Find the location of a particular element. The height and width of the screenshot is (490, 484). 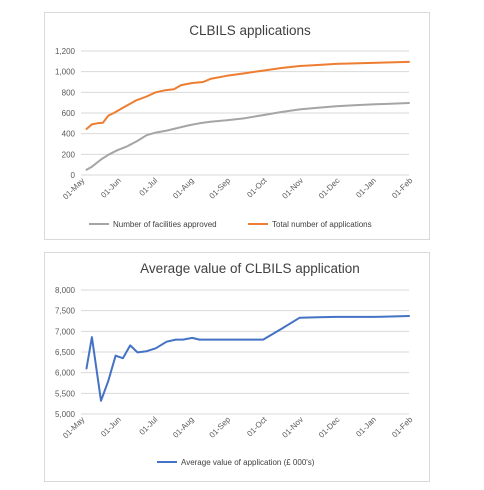

y-tick-label: 7,500 is located at coordinates (65, 311).